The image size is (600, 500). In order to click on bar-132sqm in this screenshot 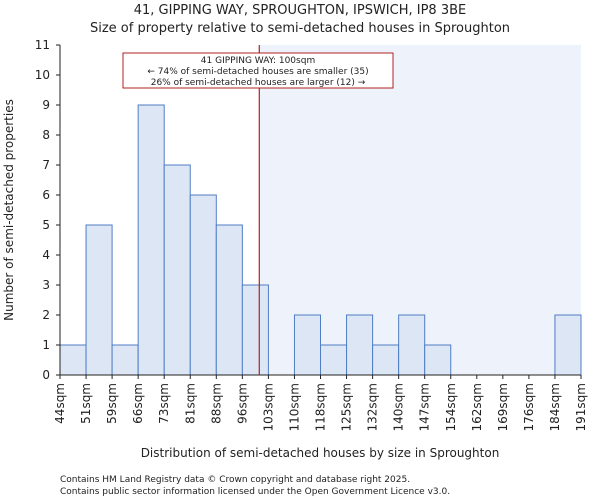, I will do `click(386, 360)`.